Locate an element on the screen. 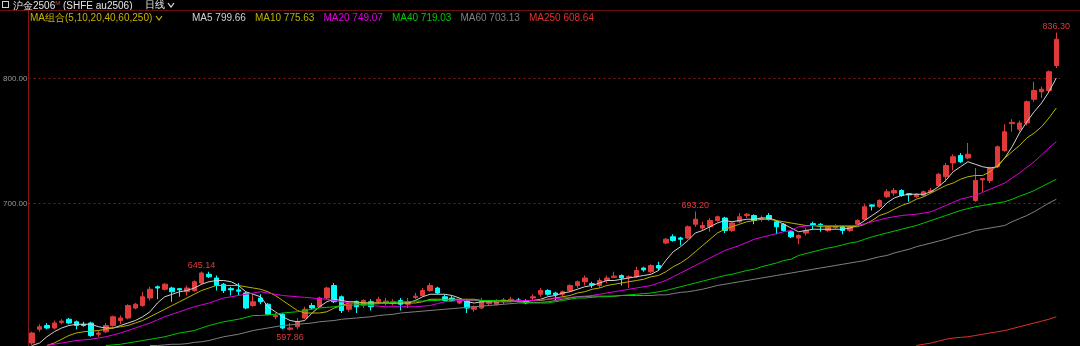 The width and height of the screenshot is (1080, 346). text: MA20 749.07 is located at coordinates (353, 18).